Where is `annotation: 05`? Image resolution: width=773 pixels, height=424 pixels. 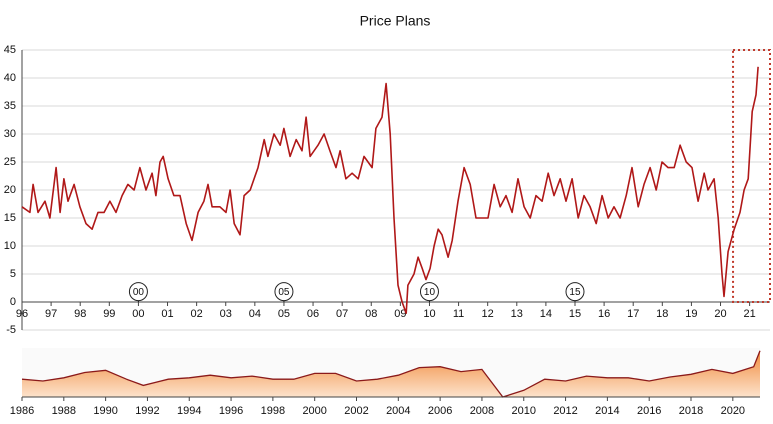 annotation: 05 is located at coordinates (284, 292).